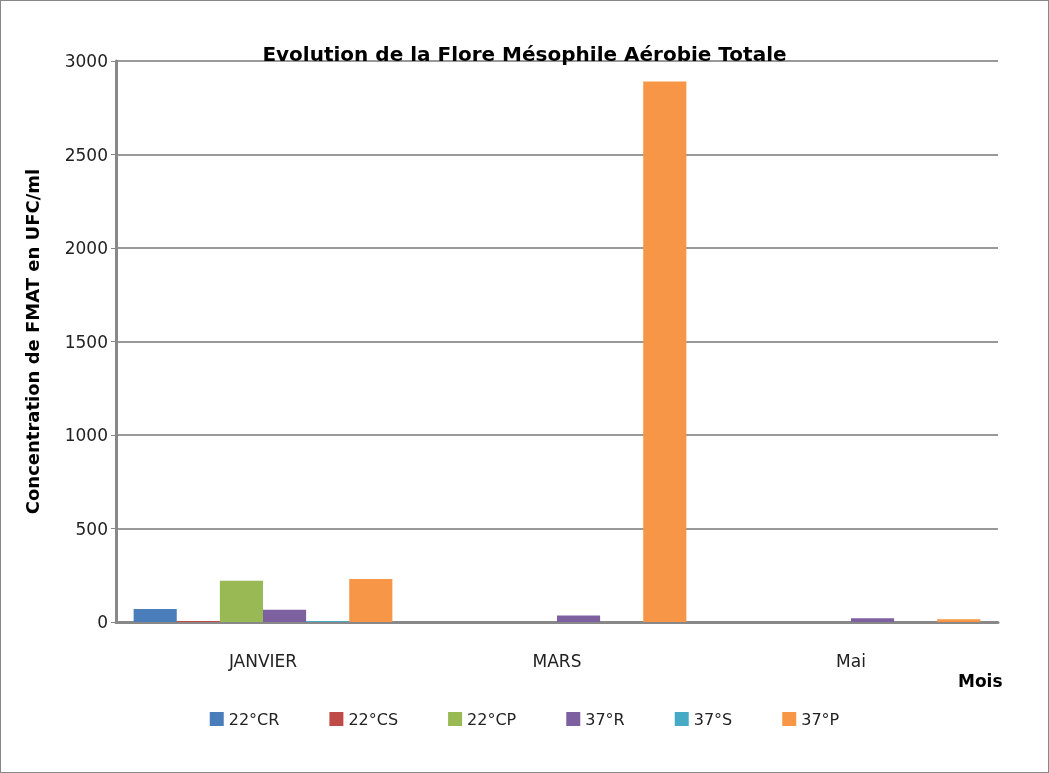 Image resolution: width=1049 pixels, height=773 pixels. What do you see at coordinates (262, 660) in the screenshot?
I see `x-tick-label: JANVIER` at bounding box center [262, 660].